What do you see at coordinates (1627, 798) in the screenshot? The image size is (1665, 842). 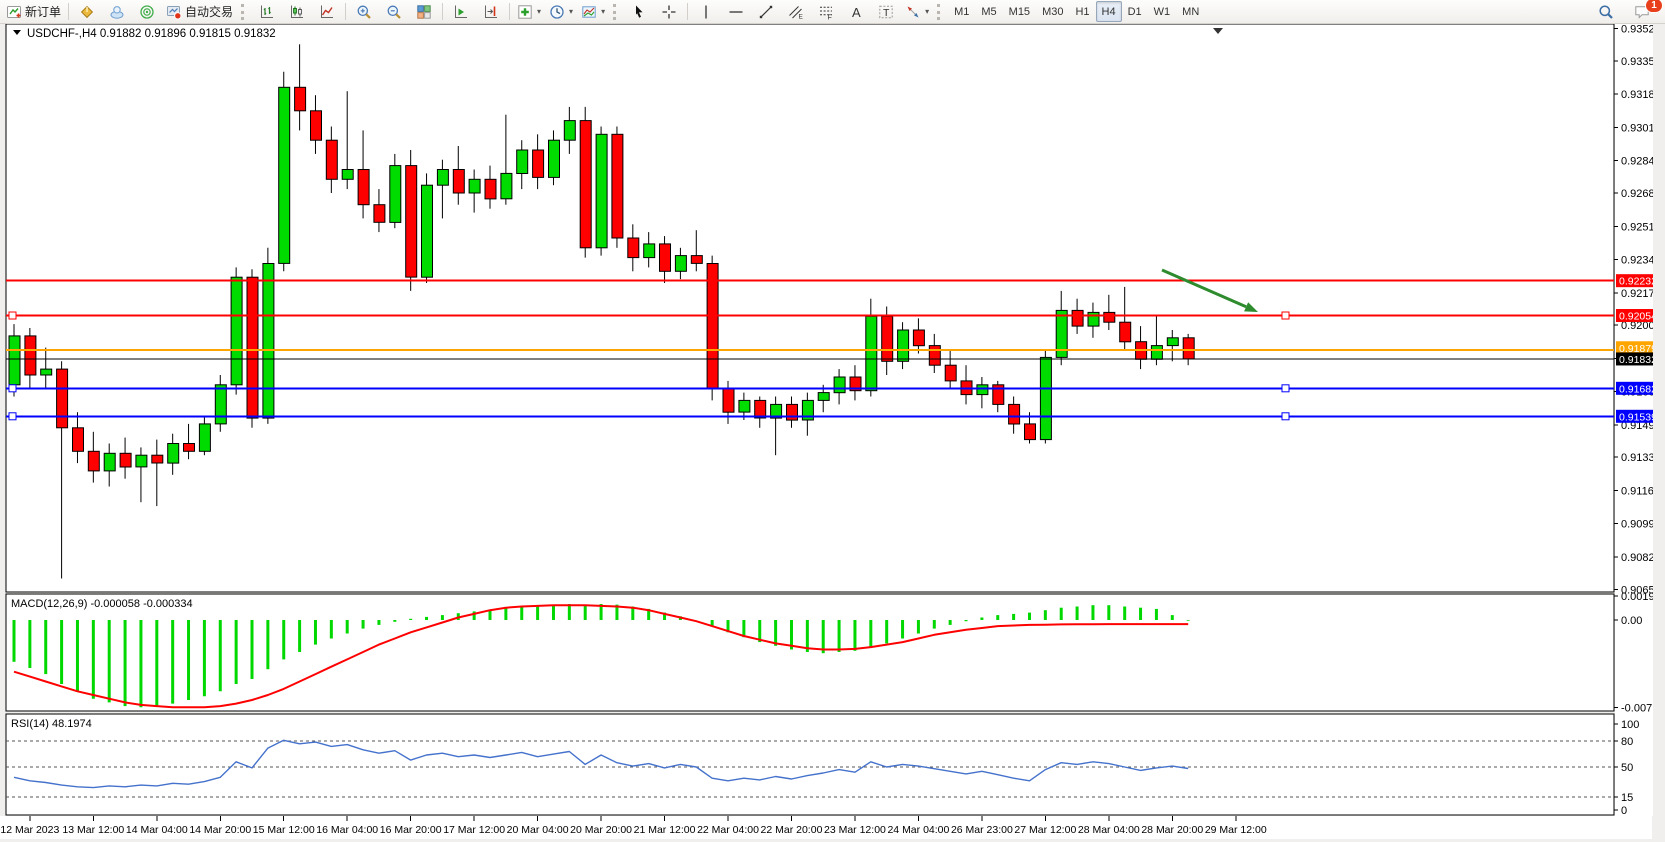 I see `rsi-tick-label: 15` at bounding box center [1627, 798].